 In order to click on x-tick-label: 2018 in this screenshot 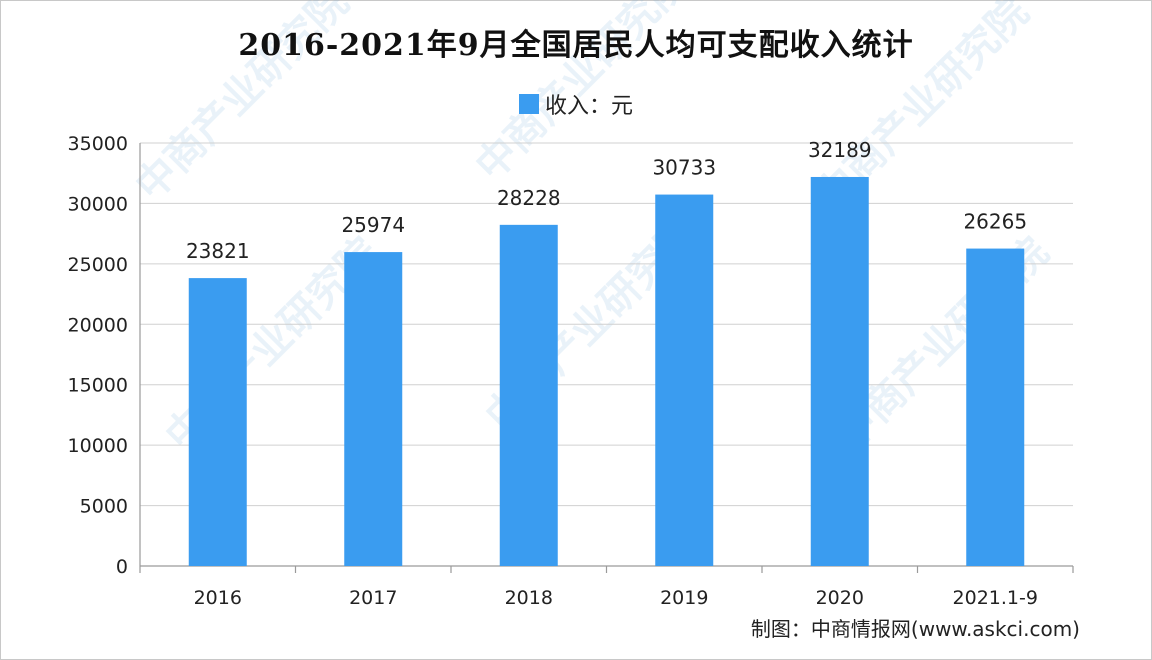, I will do `click(529, 598)`.